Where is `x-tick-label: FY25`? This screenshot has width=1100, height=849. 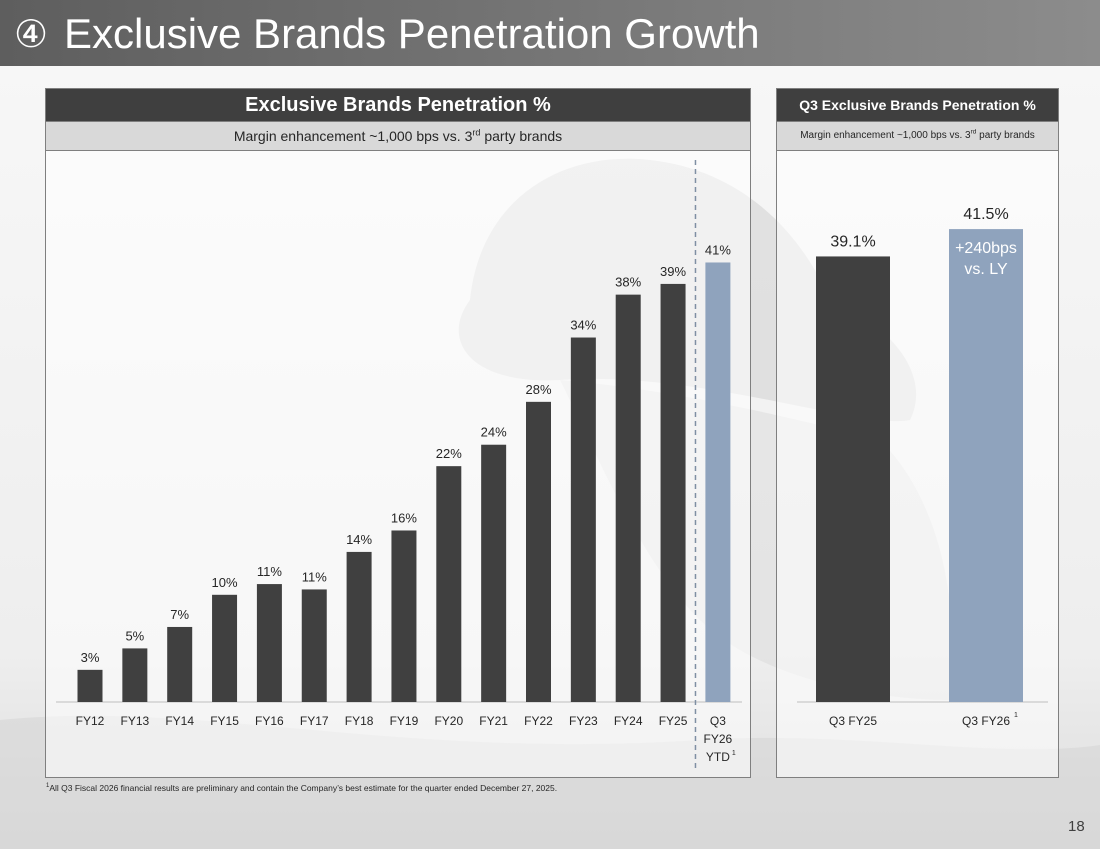
x-tick-label: FY25 is located at coordinates (673, 721).